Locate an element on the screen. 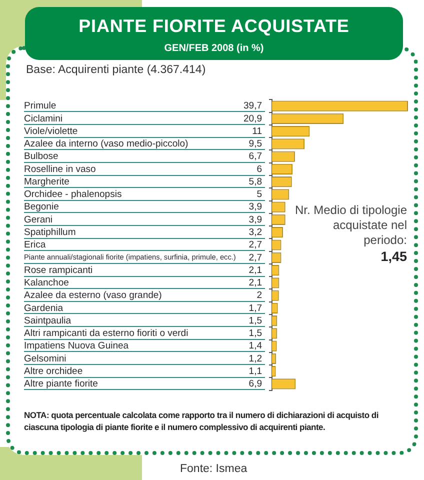 Image resolution: width=424 pixels, height=480 pixels. data-label: 3,2 is located at coordinates (255, 232).